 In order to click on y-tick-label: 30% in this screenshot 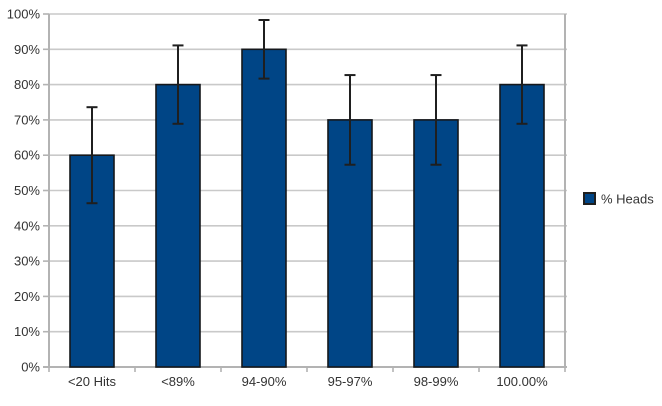, I will do `click(27, 261)`.